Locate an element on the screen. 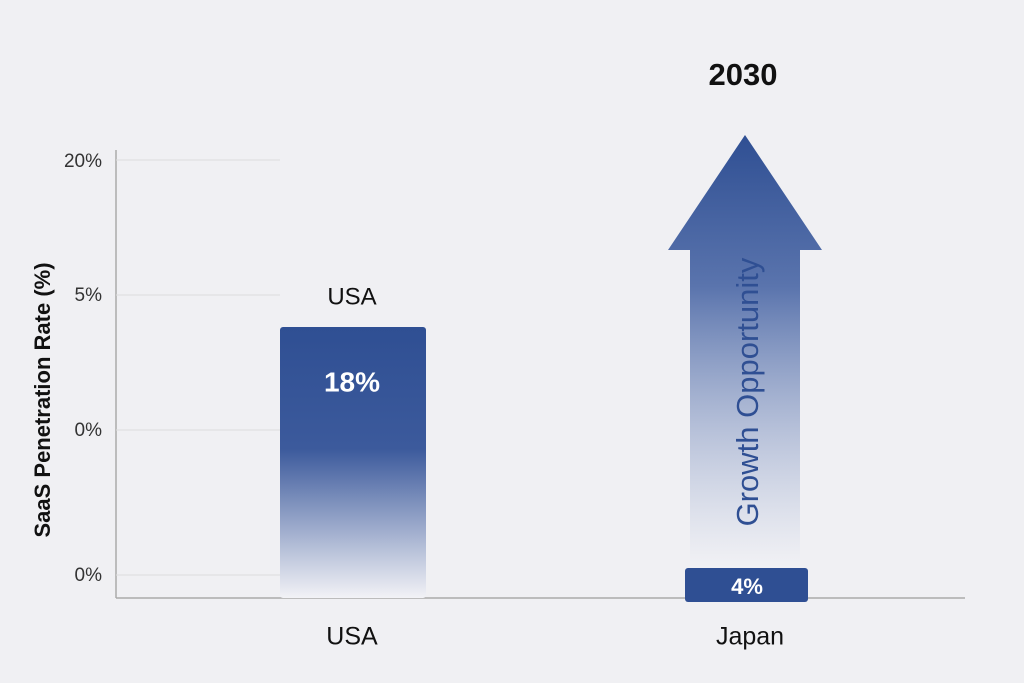  x-tick-label: Japan is located at coordinates (750, 637).